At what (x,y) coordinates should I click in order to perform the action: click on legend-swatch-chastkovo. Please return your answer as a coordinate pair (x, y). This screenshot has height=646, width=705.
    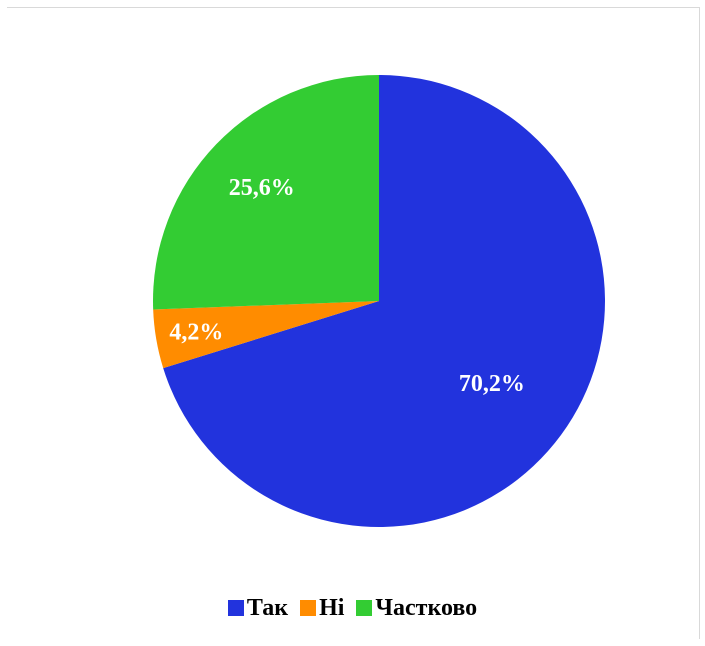
    Looking at the image, I should click on (364, 608).